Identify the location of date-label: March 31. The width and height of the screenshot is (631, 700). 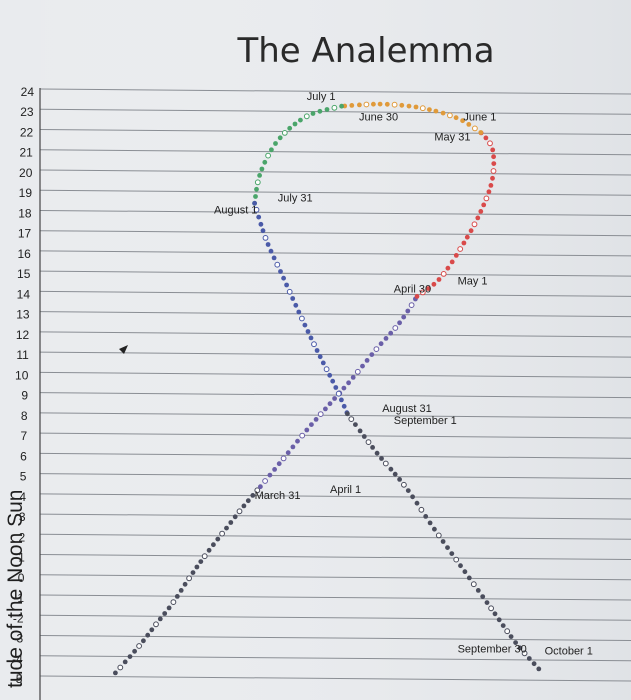
(278, 496).